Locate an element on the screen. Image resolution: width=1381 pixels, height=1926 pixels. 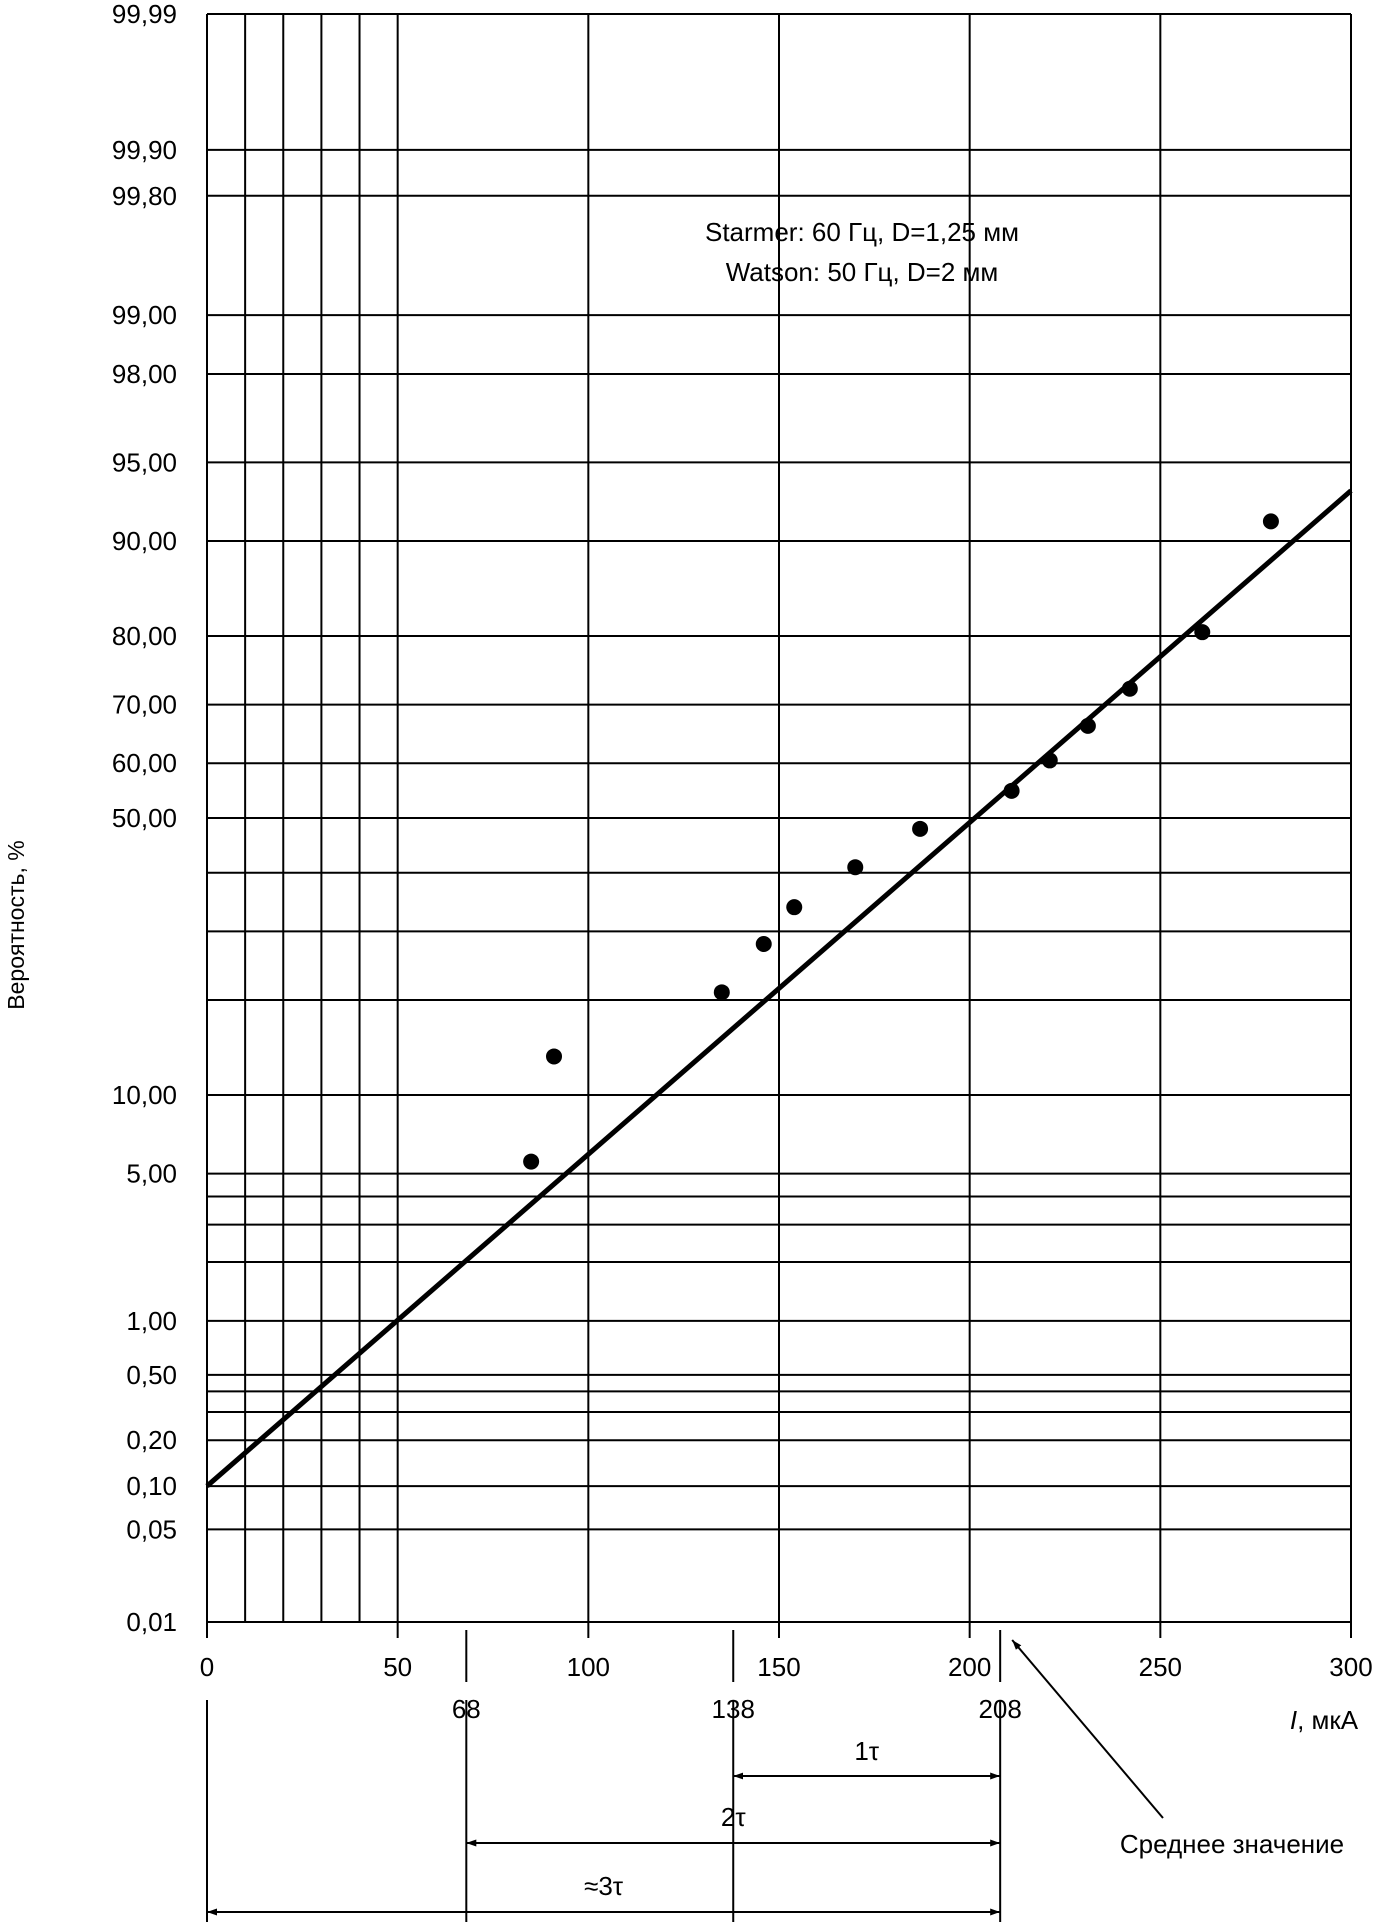
x-tick-label: 150 is located at coordinates (778, 1667).